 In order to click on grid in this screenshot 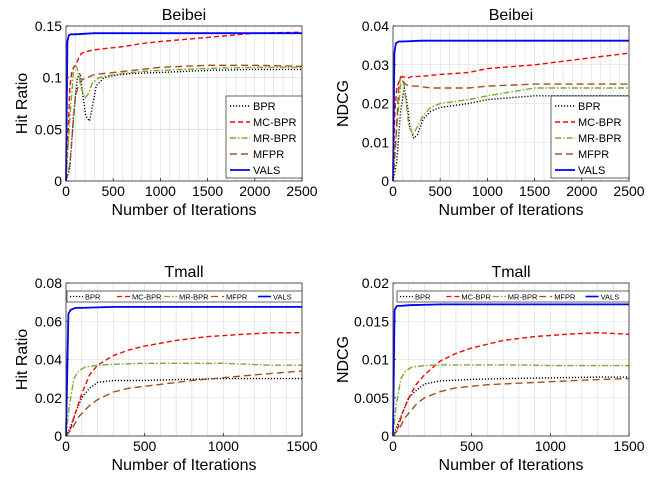, I will do `click(184, 359)`.